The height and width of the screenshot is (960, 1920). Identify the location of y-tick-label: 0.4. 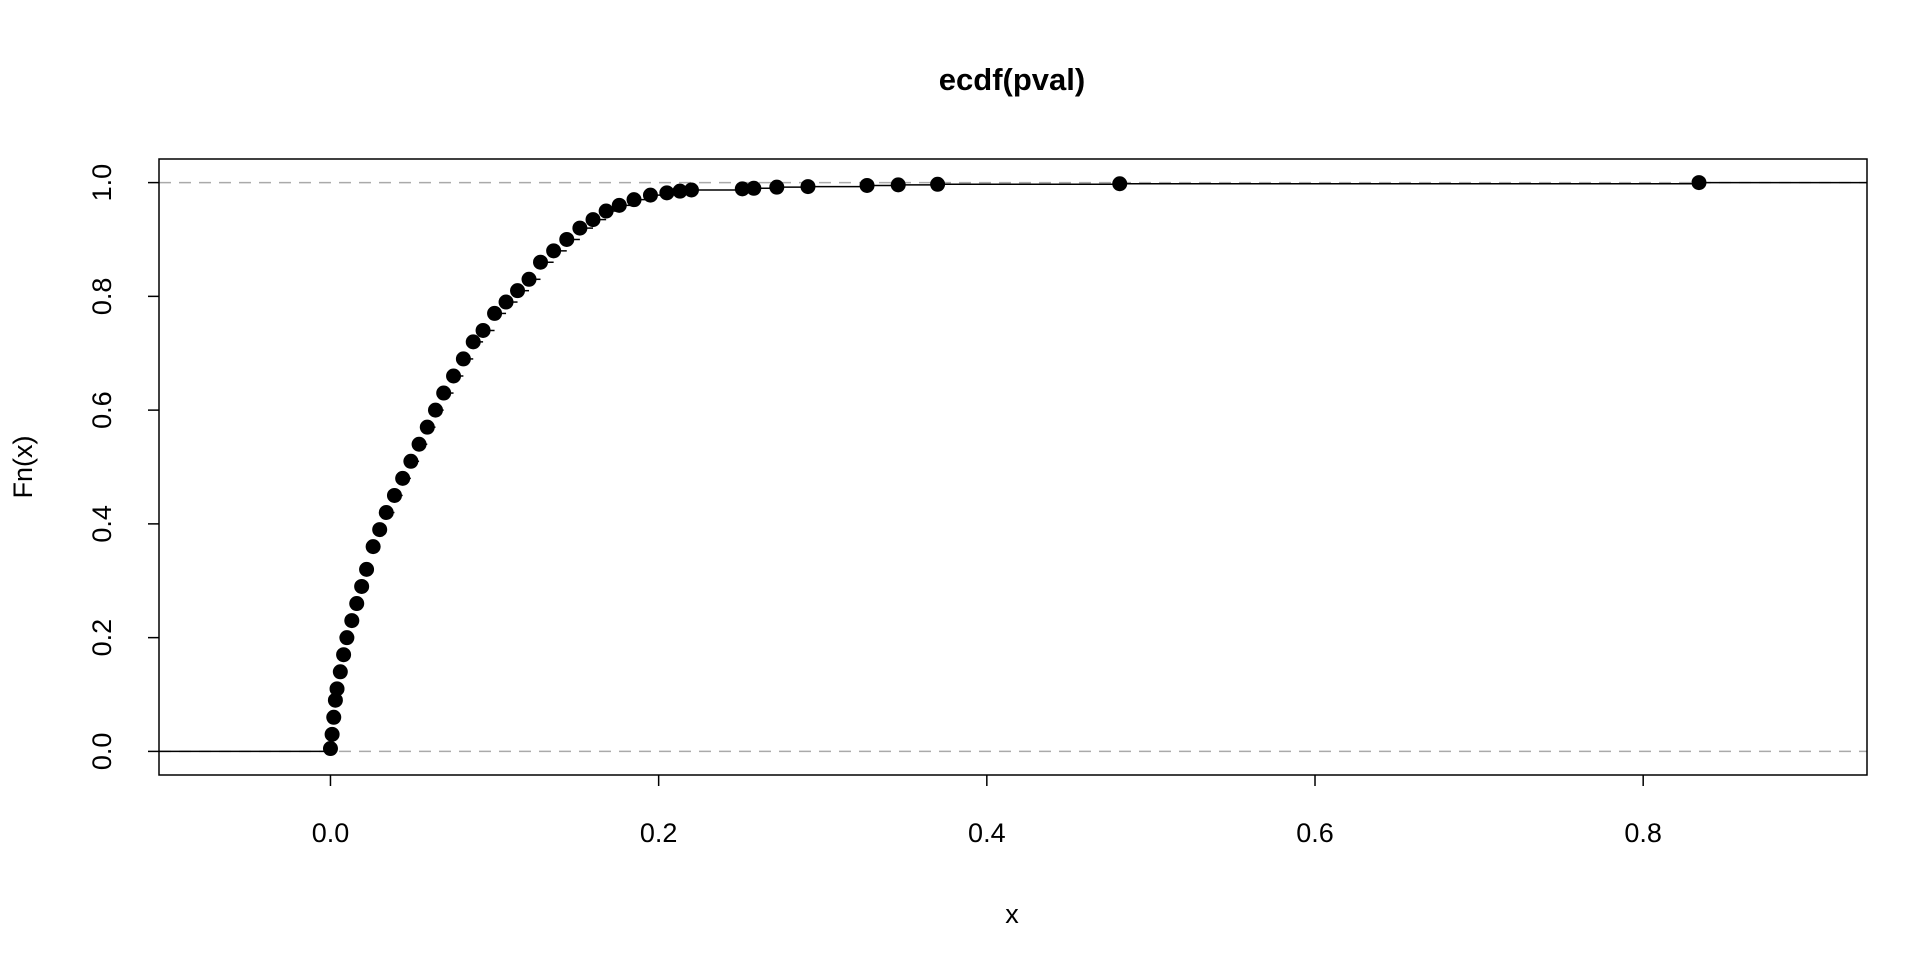
(102, 524).